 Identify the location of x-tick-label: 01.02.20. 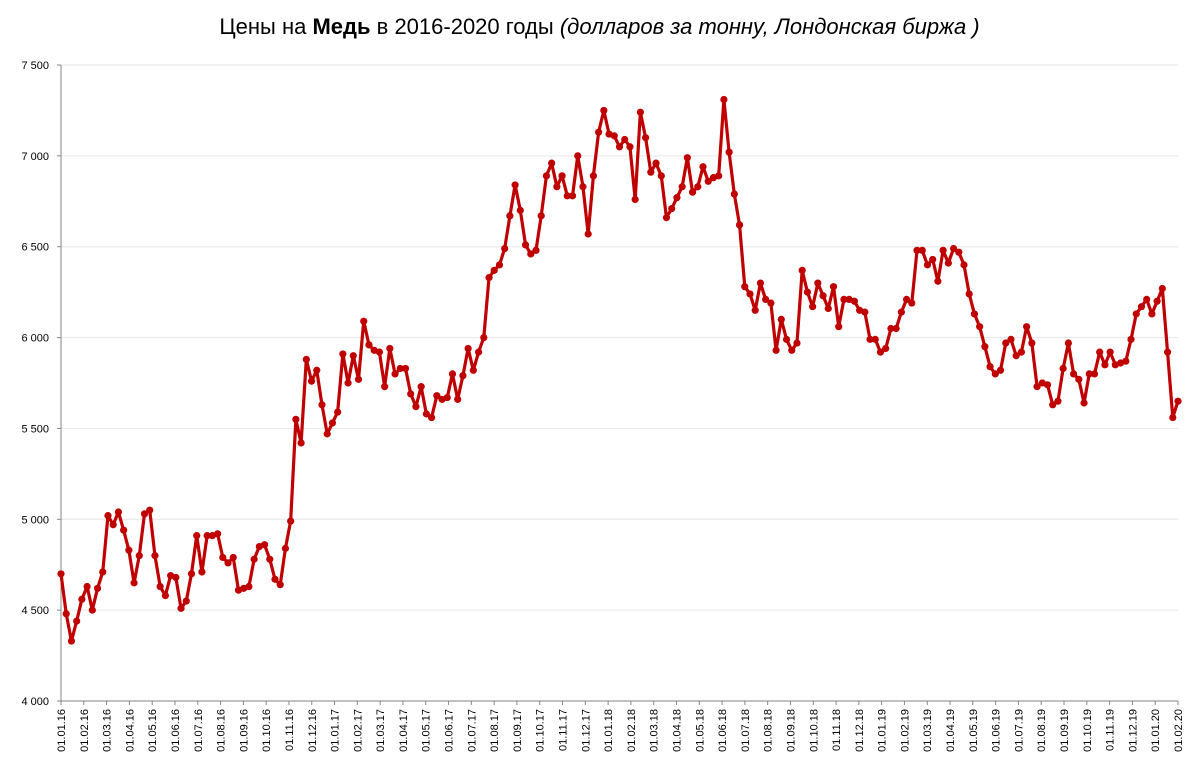
(1179, 730).